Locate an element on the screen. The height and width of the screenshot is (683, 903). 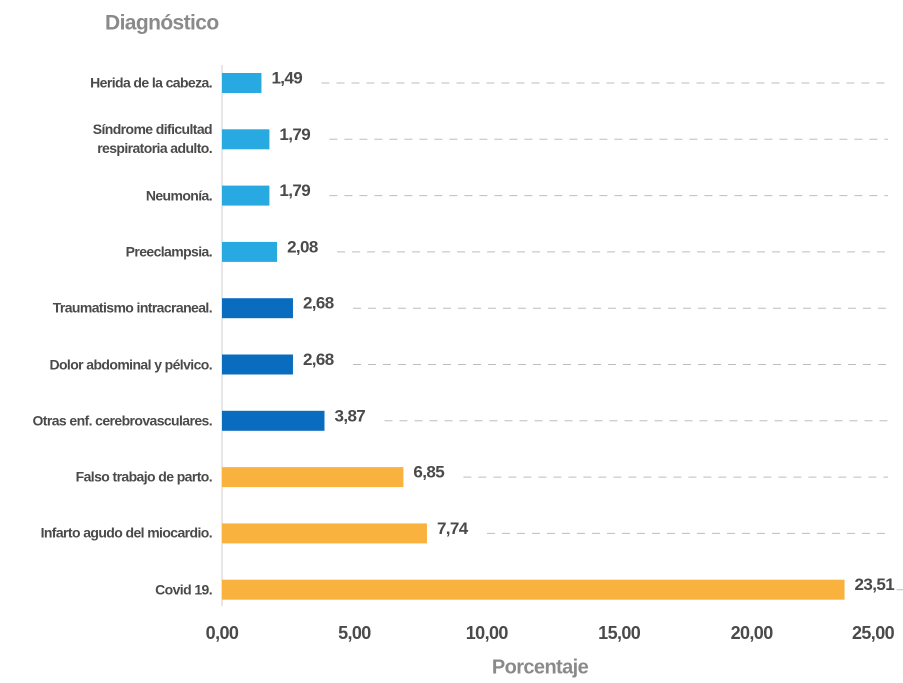
value-label: 7,74 is located at coordinates (453, 528).